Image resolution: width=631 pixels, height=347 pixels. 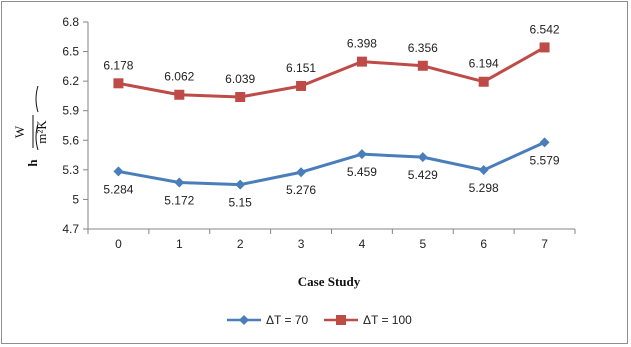 What do you see at coordinates (301, 190) in the screenshot?
I see `data-label: 5.276` at bounding box center [301, 190].